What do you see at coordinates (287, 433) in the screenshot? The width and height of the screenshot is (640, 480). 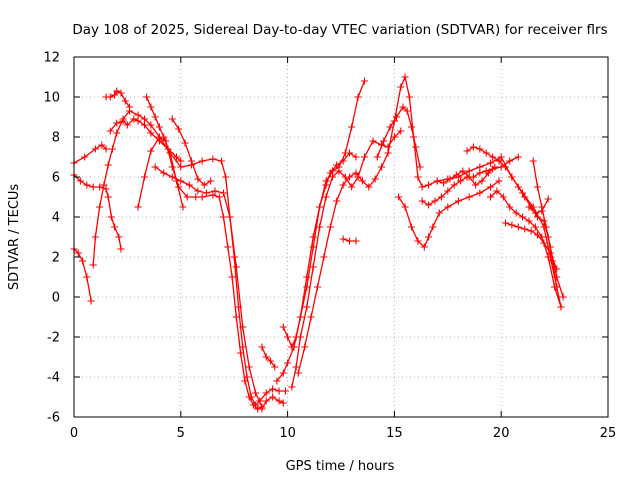 I see `x-tick-label: 10` at bounding box center [287, 433].